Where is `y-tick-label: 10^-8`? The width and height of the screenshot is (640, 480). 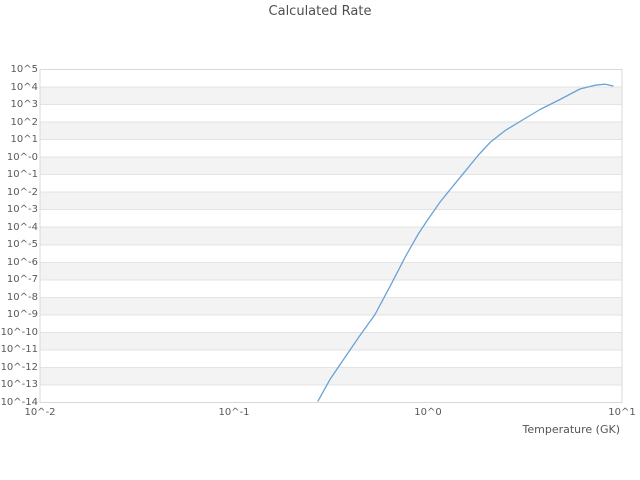
y-tick-label: 10^-8 is located at coordinates (22, 297).